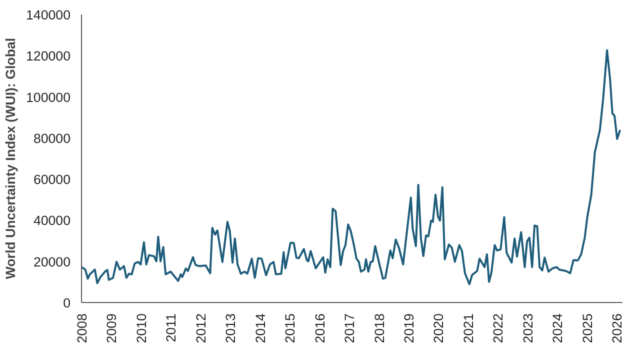  What do you see at coordinates (10, 159) in the screenshot?
I see `y-axis-title: World Uncertainty Index (WUI): Global` at bounding box center [10, 159].